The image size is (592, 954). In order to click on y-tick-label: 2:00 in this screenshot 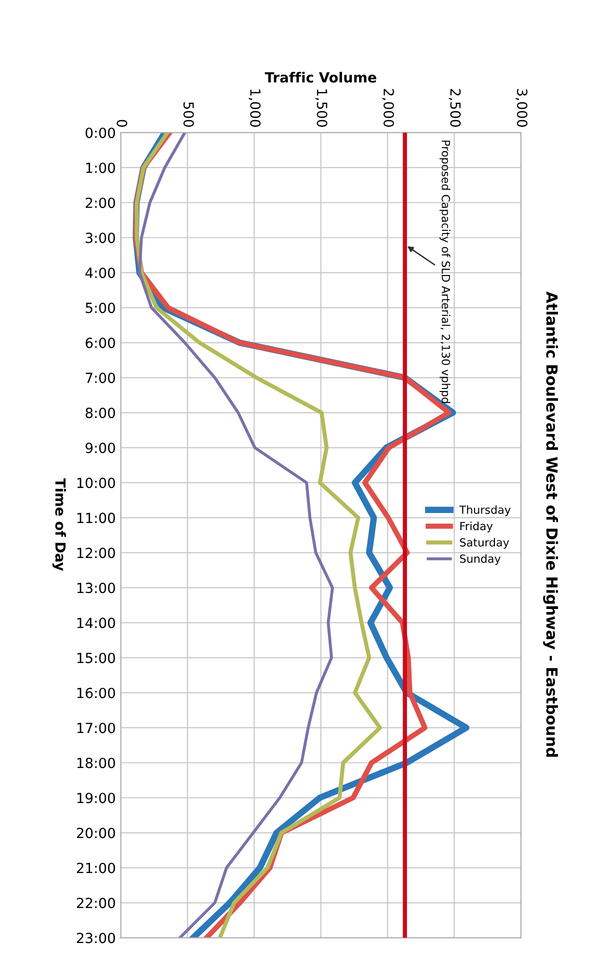, I will do `click(100, 203)`.